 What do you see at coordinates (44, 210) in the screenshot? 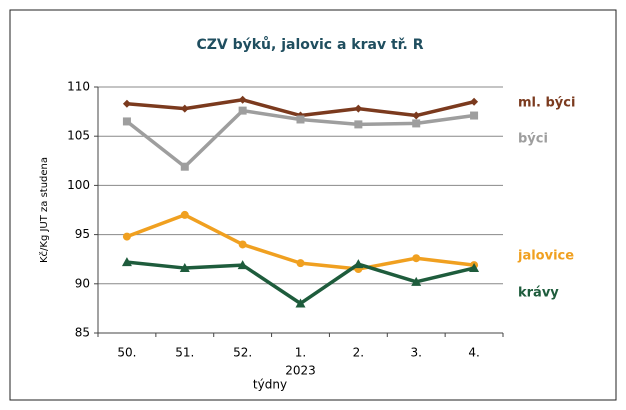
I see `y-axis-label: Kč/Kg JUT za studena` at bounding box center [44, 210].